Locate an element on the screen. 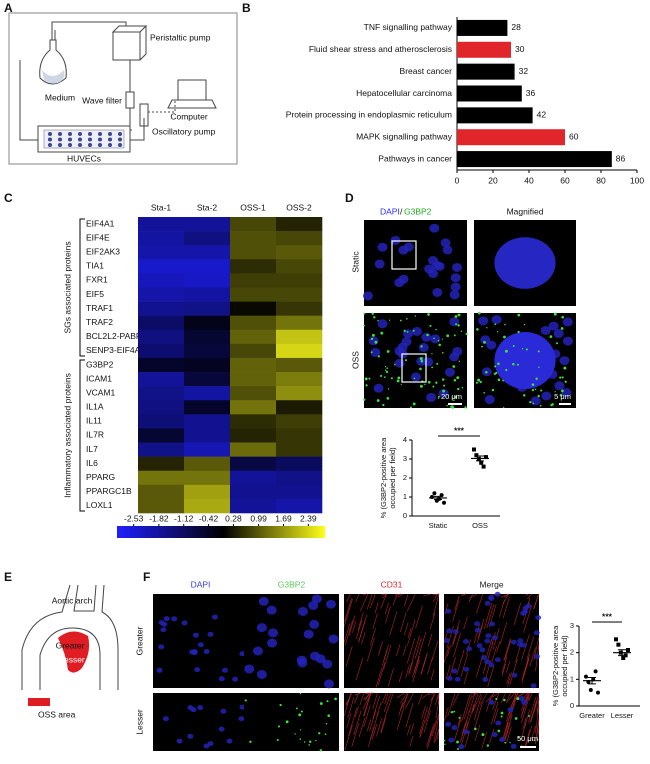 The image size is (650, 764). error-bar is located at coordinates (622, 653).